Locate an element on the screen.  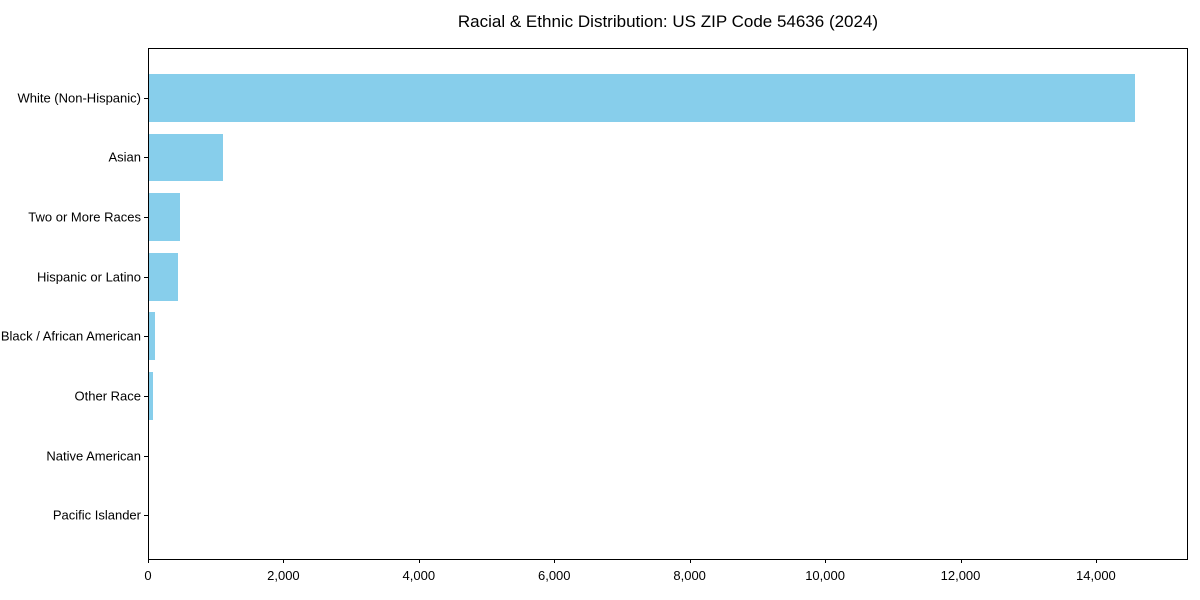
x-tick-label: 10,000 is located at coordinates (825, 575).